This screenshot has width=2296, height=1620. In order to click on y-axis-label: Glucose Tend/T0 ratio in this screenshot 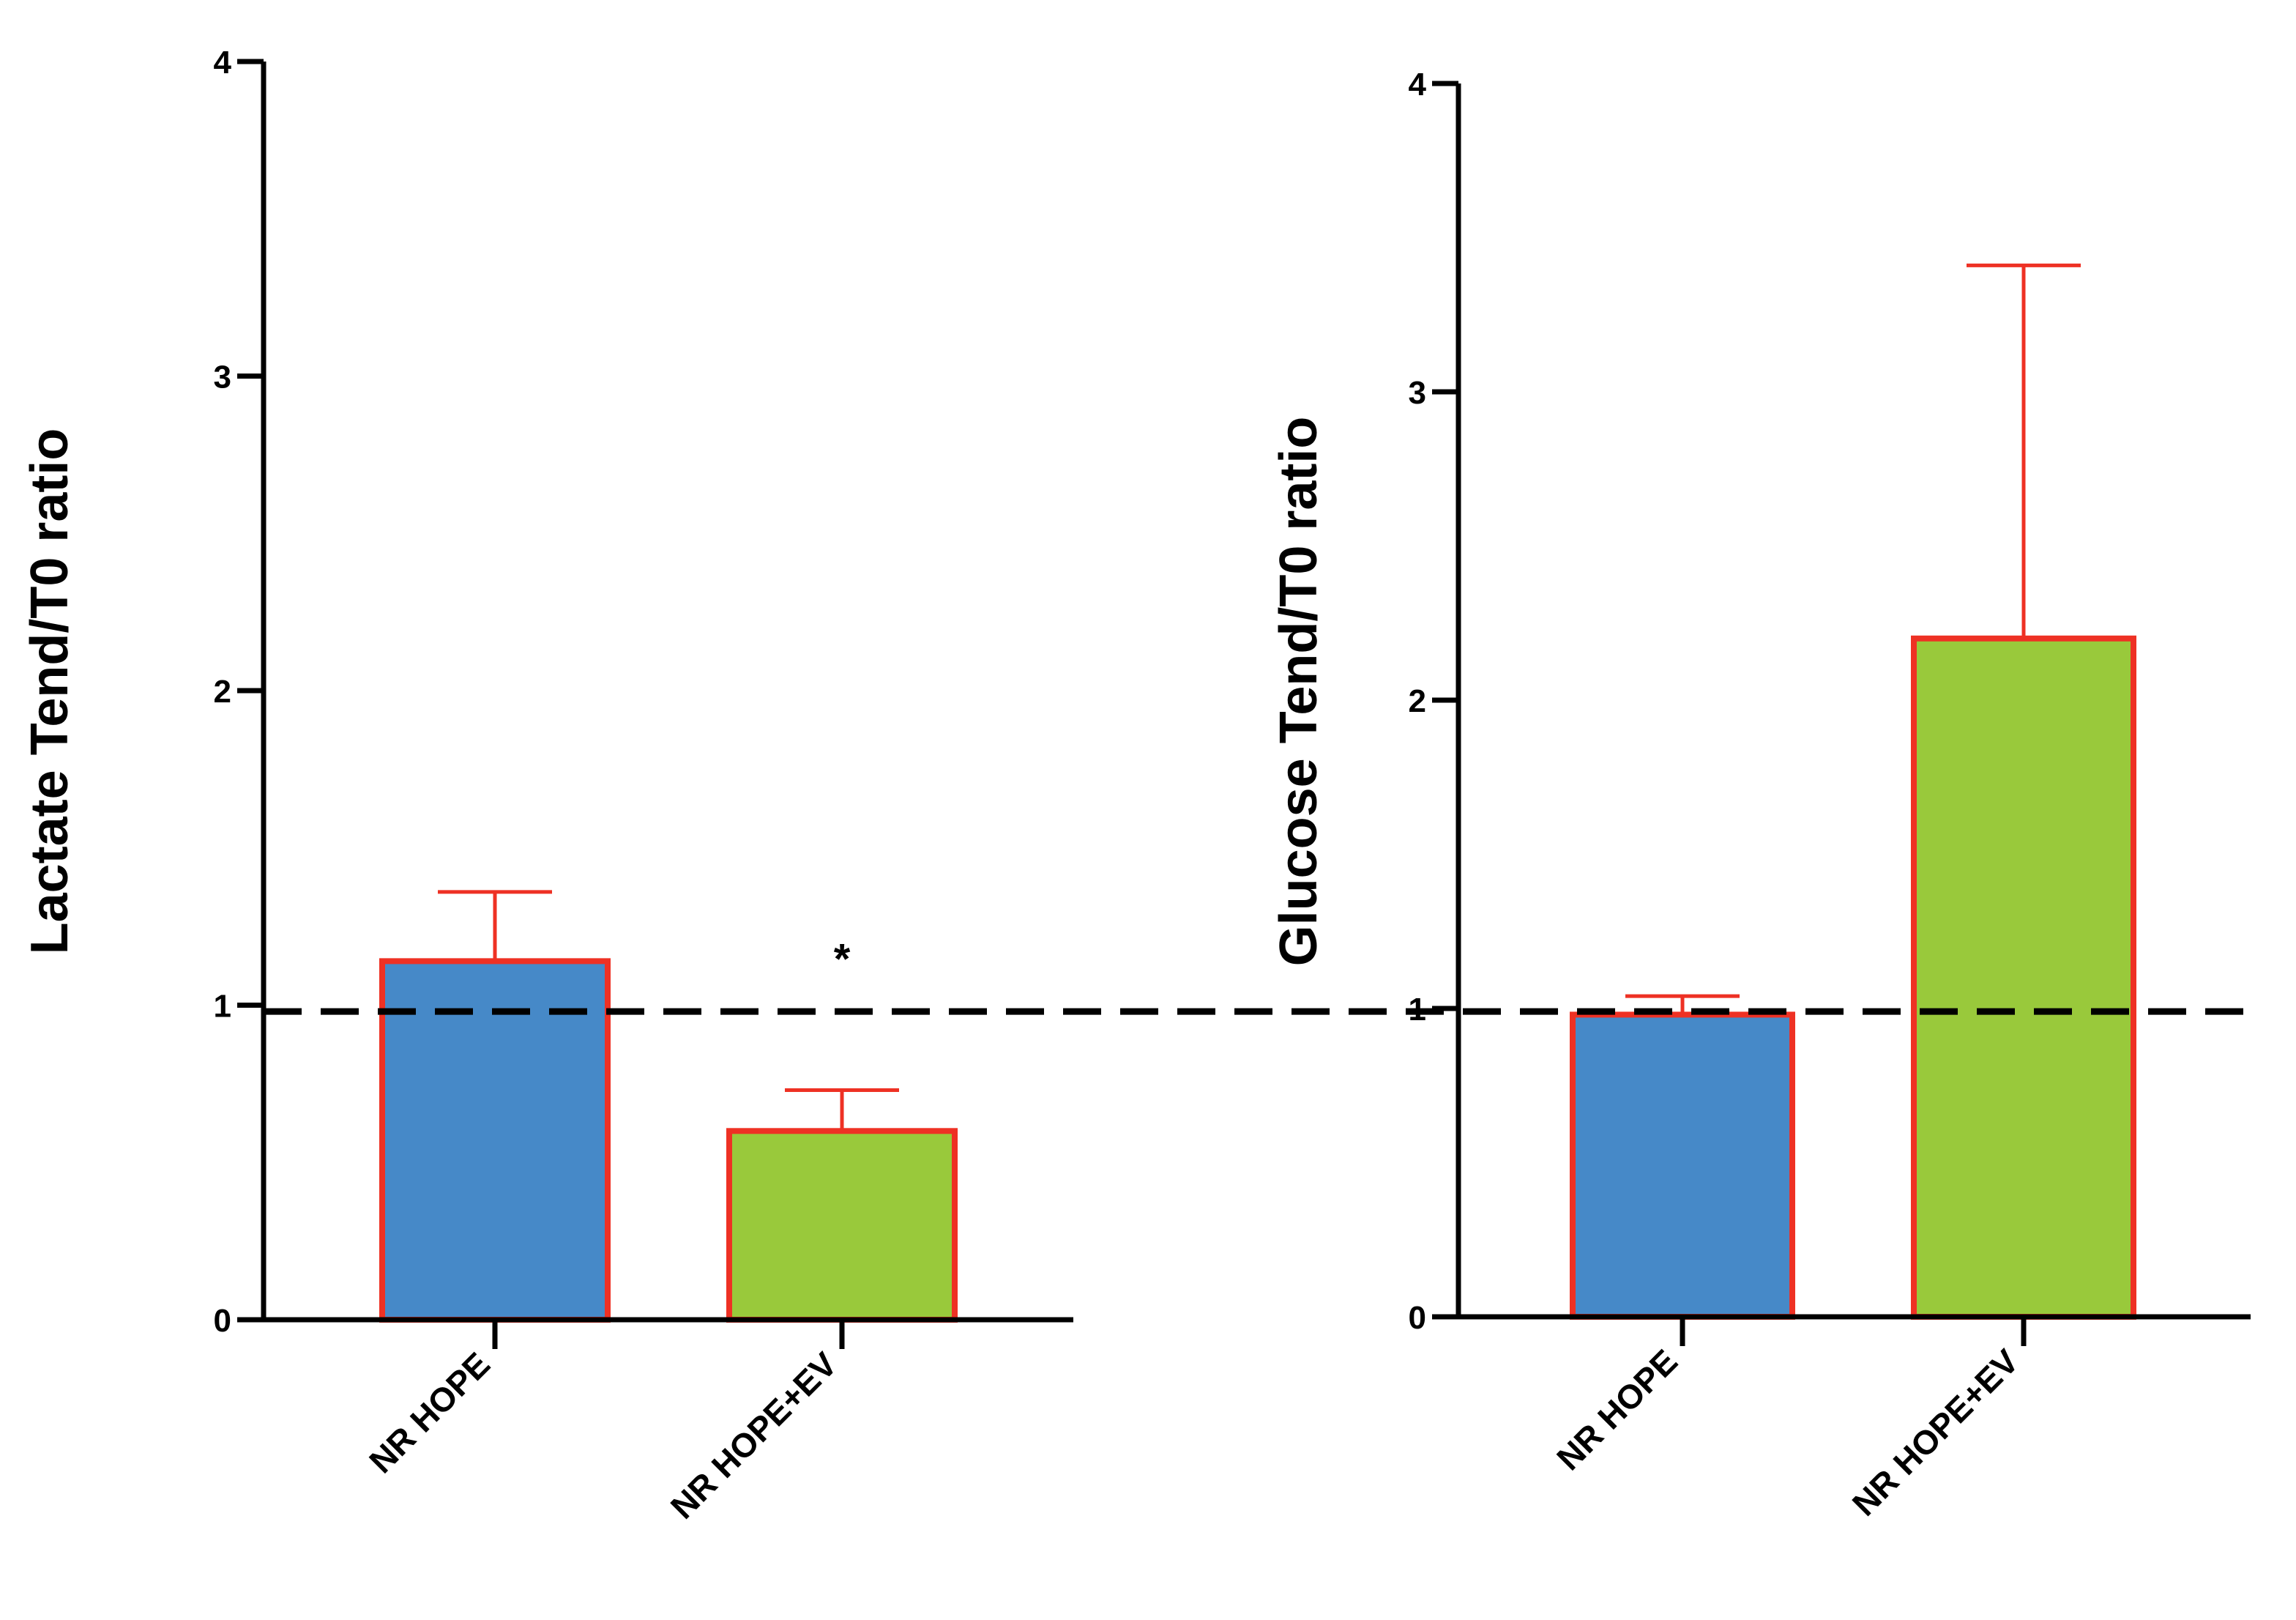, I will do `click(1299, 692)`.